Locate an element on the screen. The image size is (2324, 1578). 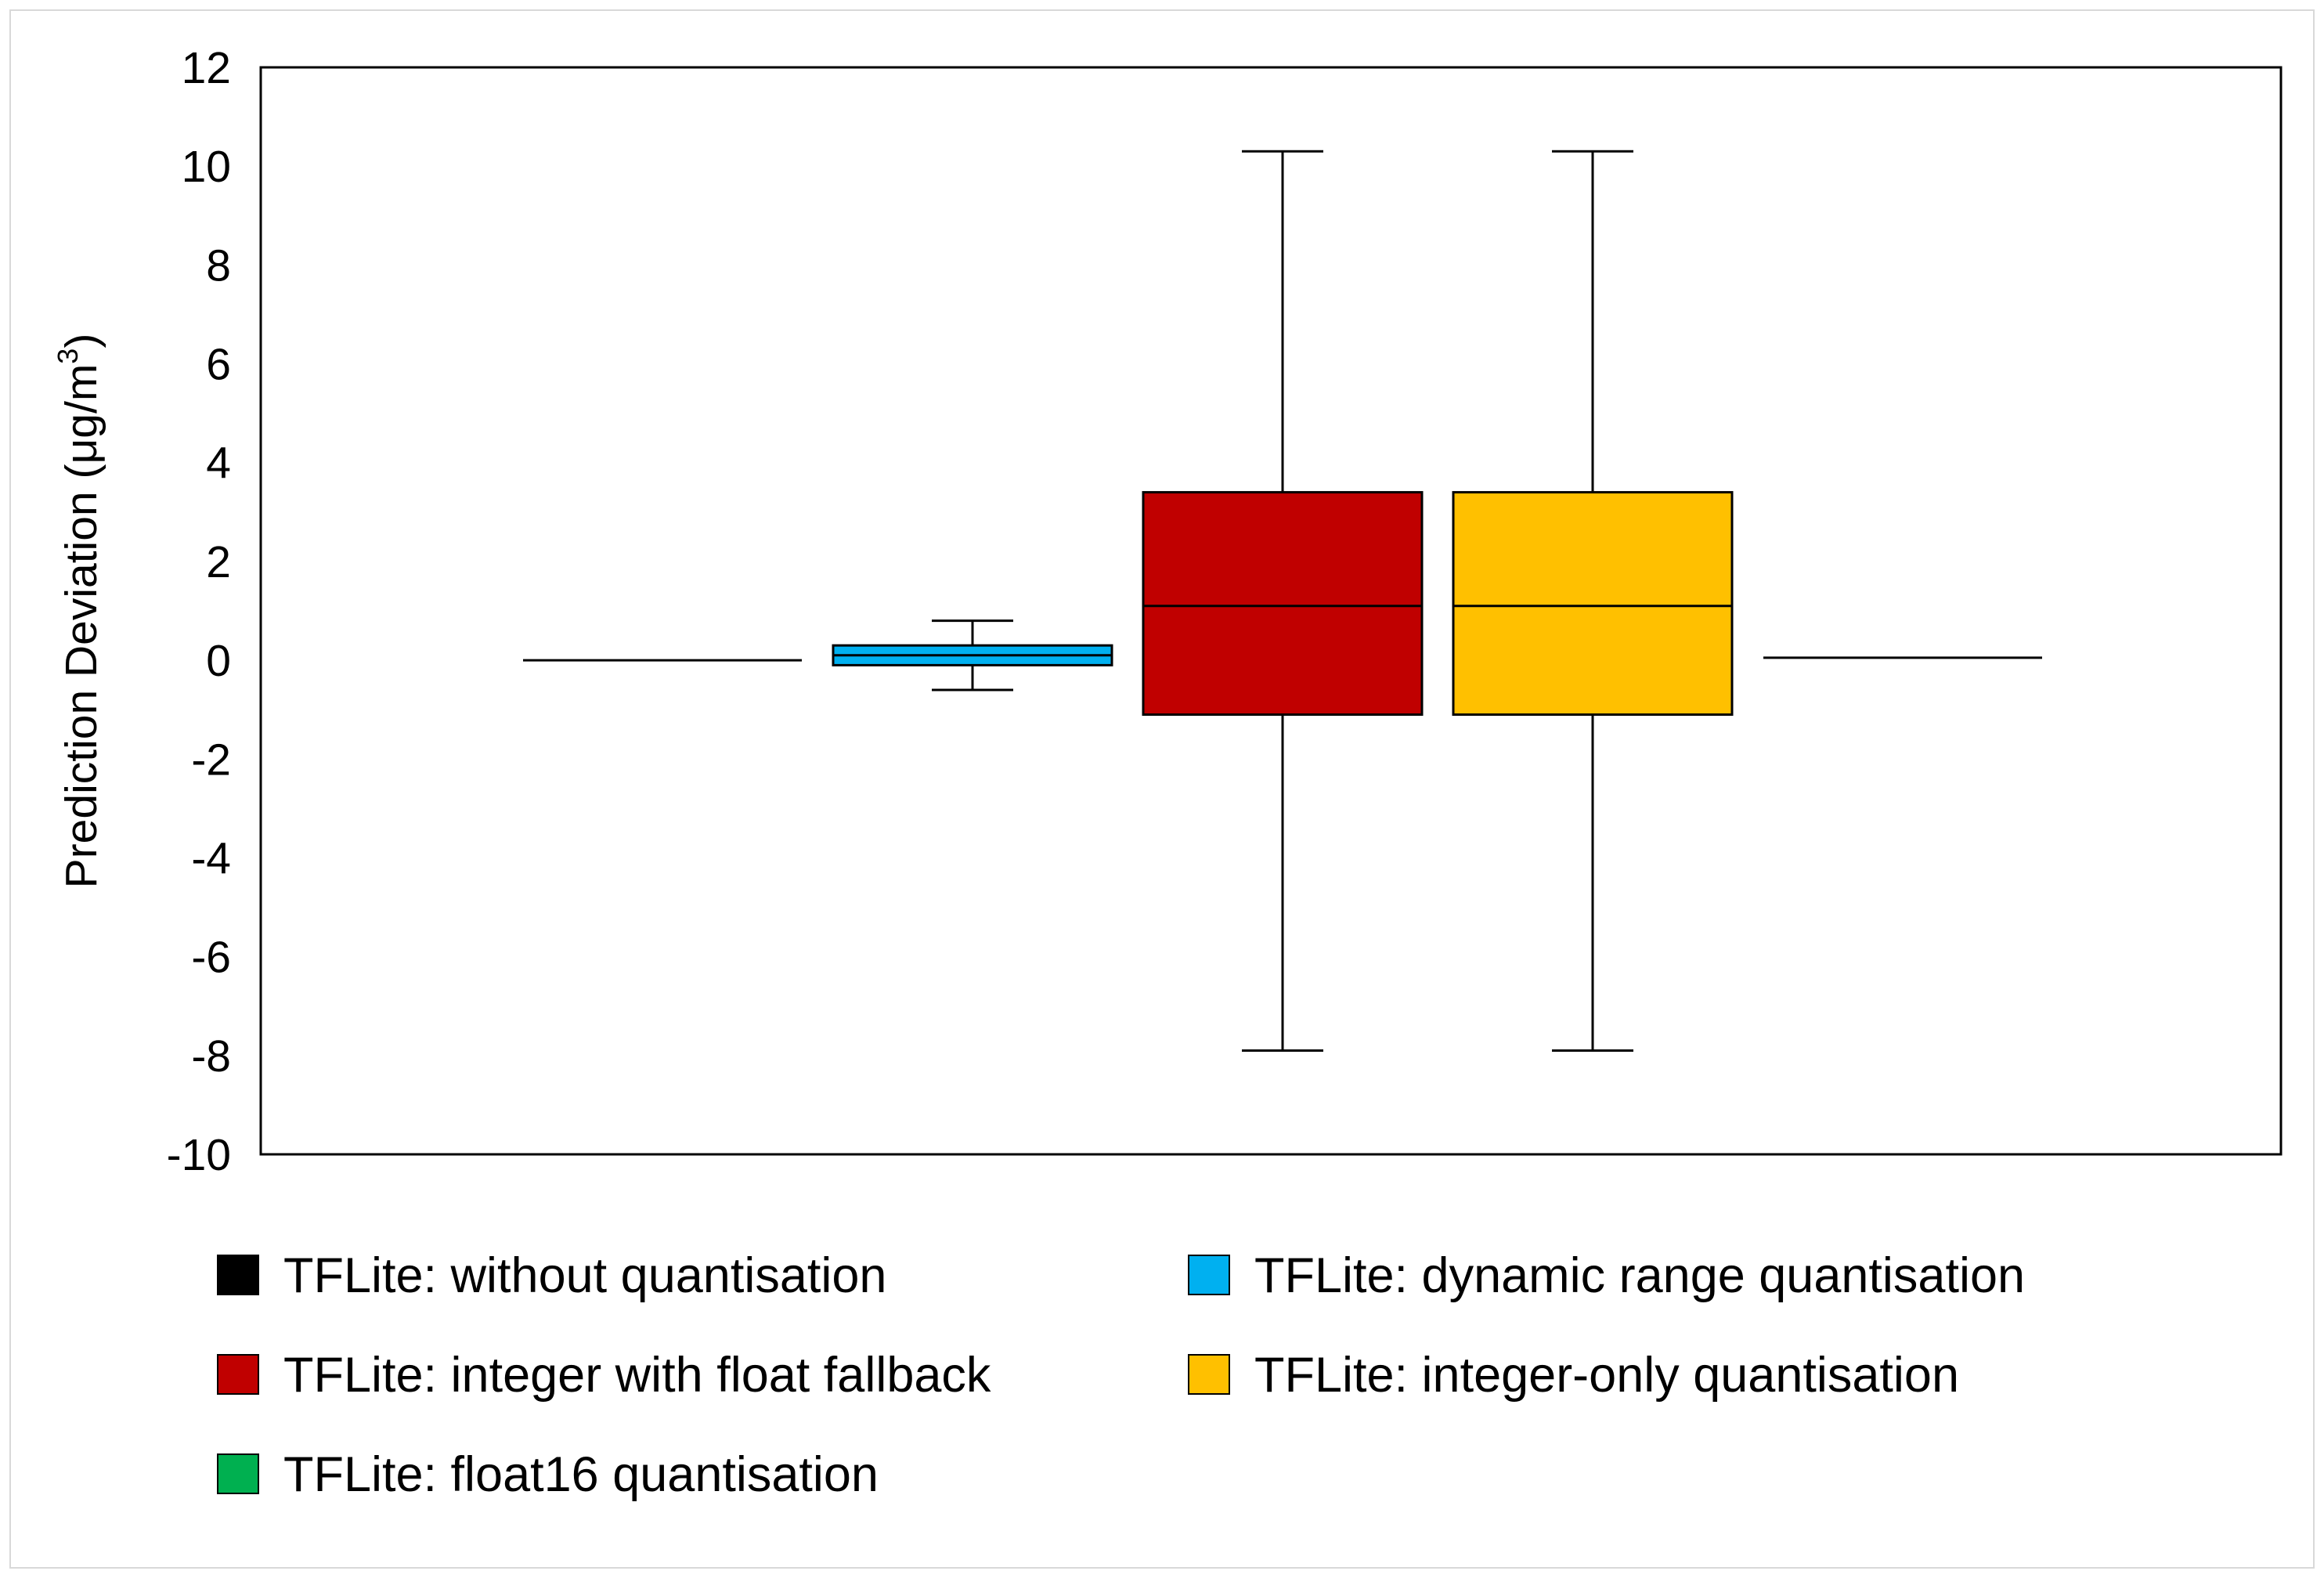
y-axis-title: Prediction Deviation (μg/m3) is located at coordinates (79, 611).